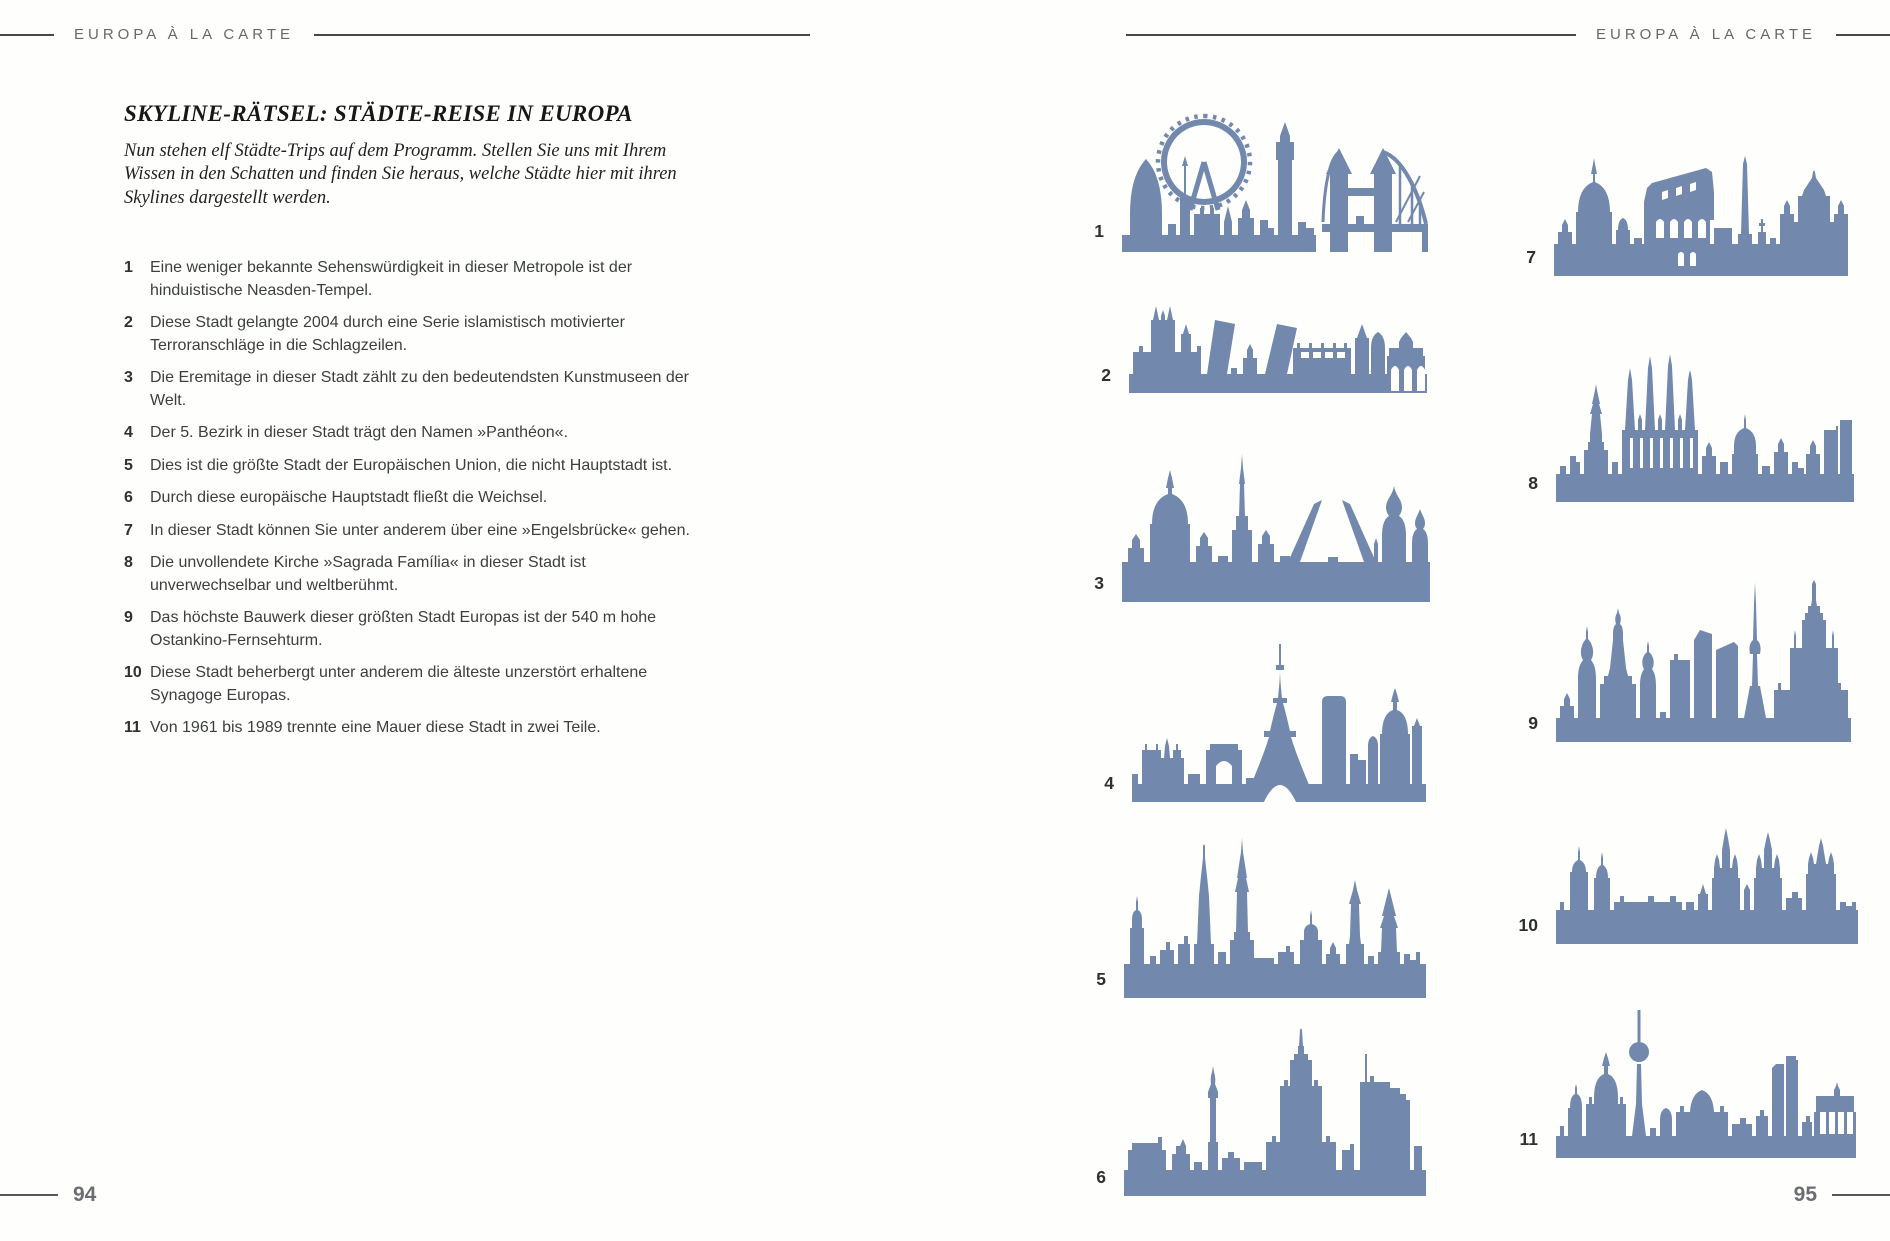 This screenshot has height=1241, width=1890. I want to click on clue-number: 8, so click(128, 562).